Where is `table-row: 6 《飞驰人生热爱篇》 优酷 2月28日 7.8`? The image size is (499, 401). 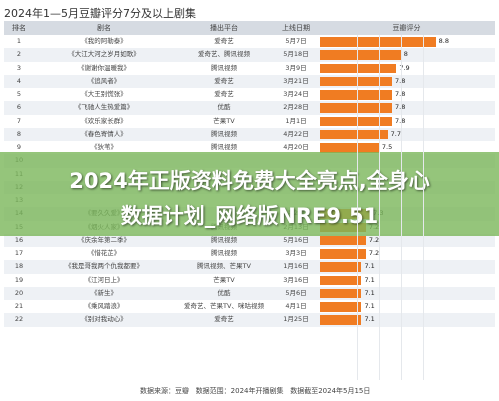 table-row: 6 《飞驰人生热爱篇》 优酷 2月28日 7.8 is located at coordinates (249, 108).